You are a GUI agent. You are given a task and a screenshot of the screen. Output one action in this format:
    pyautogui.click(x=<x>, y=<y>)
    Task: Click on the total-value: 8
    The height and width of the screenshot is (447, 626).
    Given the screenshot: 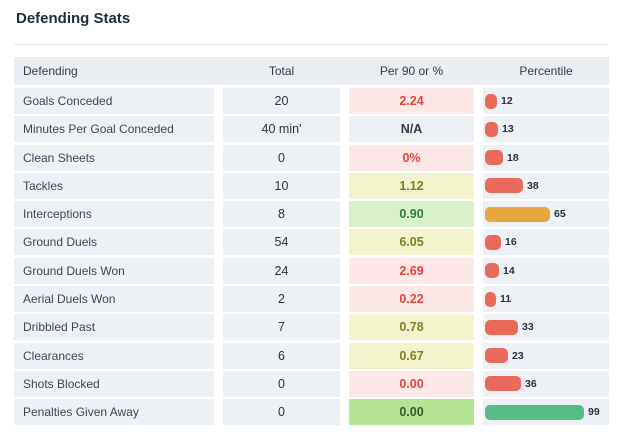 What is the action you would take?
    pyautogui.click(x=281, y=214)
    